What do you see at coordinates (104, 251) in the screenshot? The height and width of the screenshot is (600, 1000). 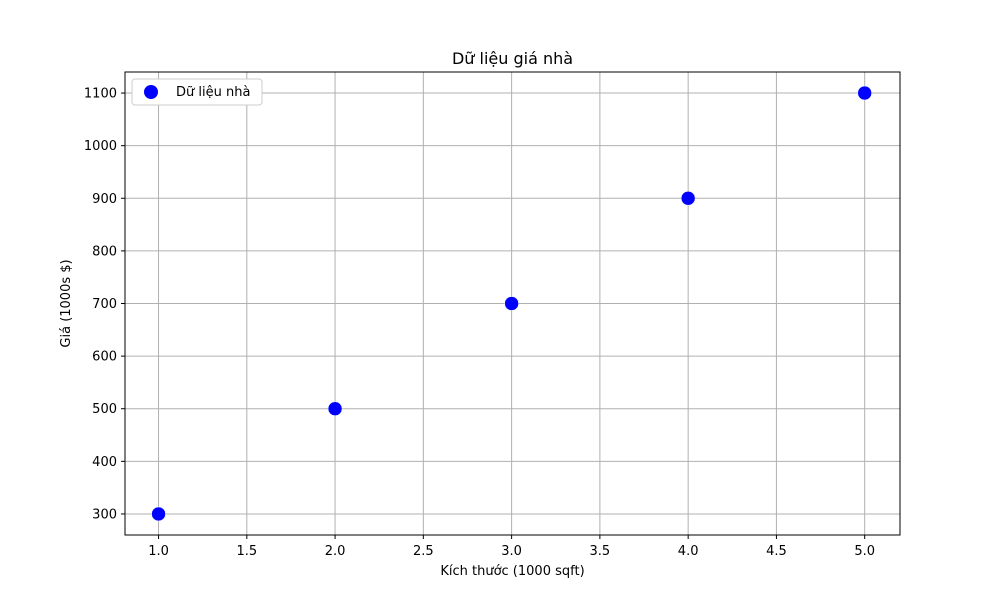 I see `y-tick-label: 800` at bounding box center [104, 251].